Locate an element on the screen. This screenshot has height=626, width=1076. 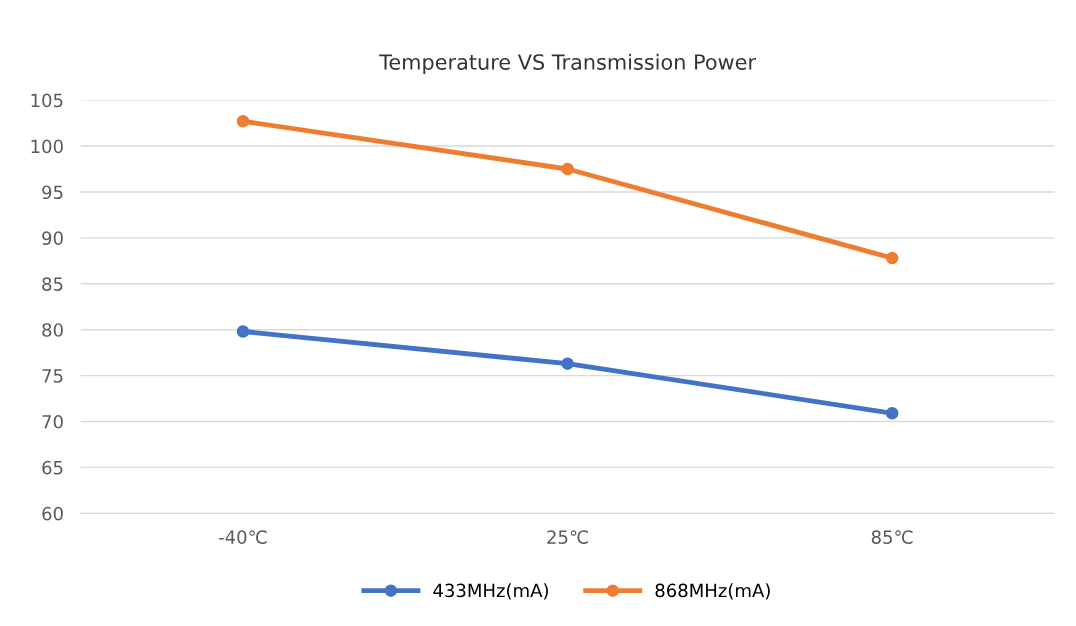
x-tick-label: -40℃ is located at coordinates (243, 537).